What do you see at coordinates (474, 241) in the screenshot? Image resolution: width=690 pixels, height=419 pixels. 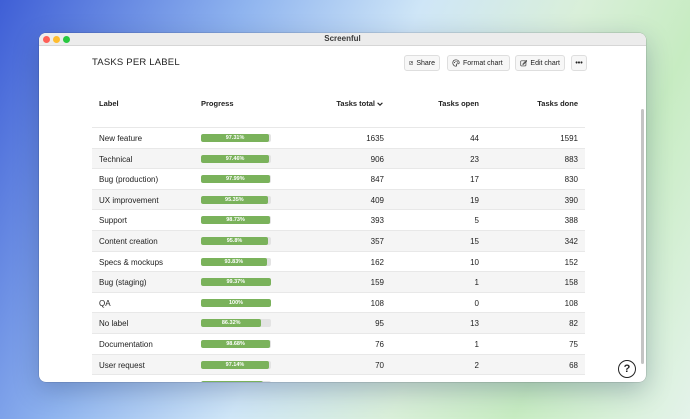 I see `tasks-open-cell: 15` at bounding box center [474, 241].